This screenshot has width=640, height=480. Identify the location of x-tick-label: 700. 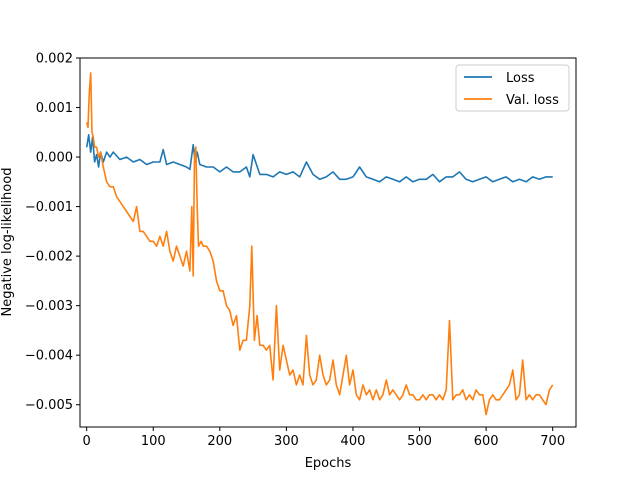
(552, 441).